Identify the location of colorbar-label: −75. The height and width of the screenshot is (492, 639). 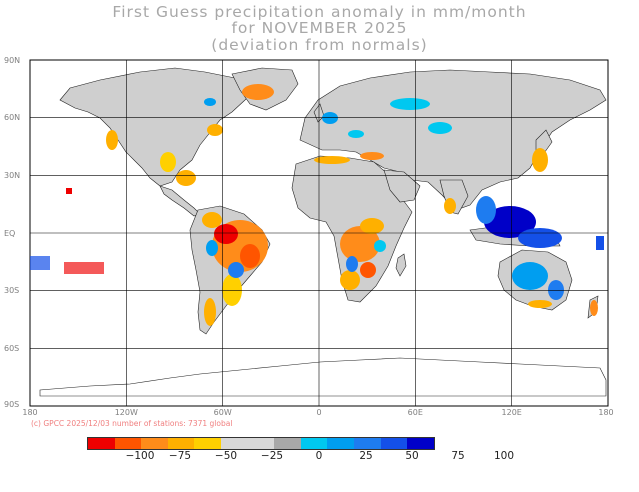
(180, 456).